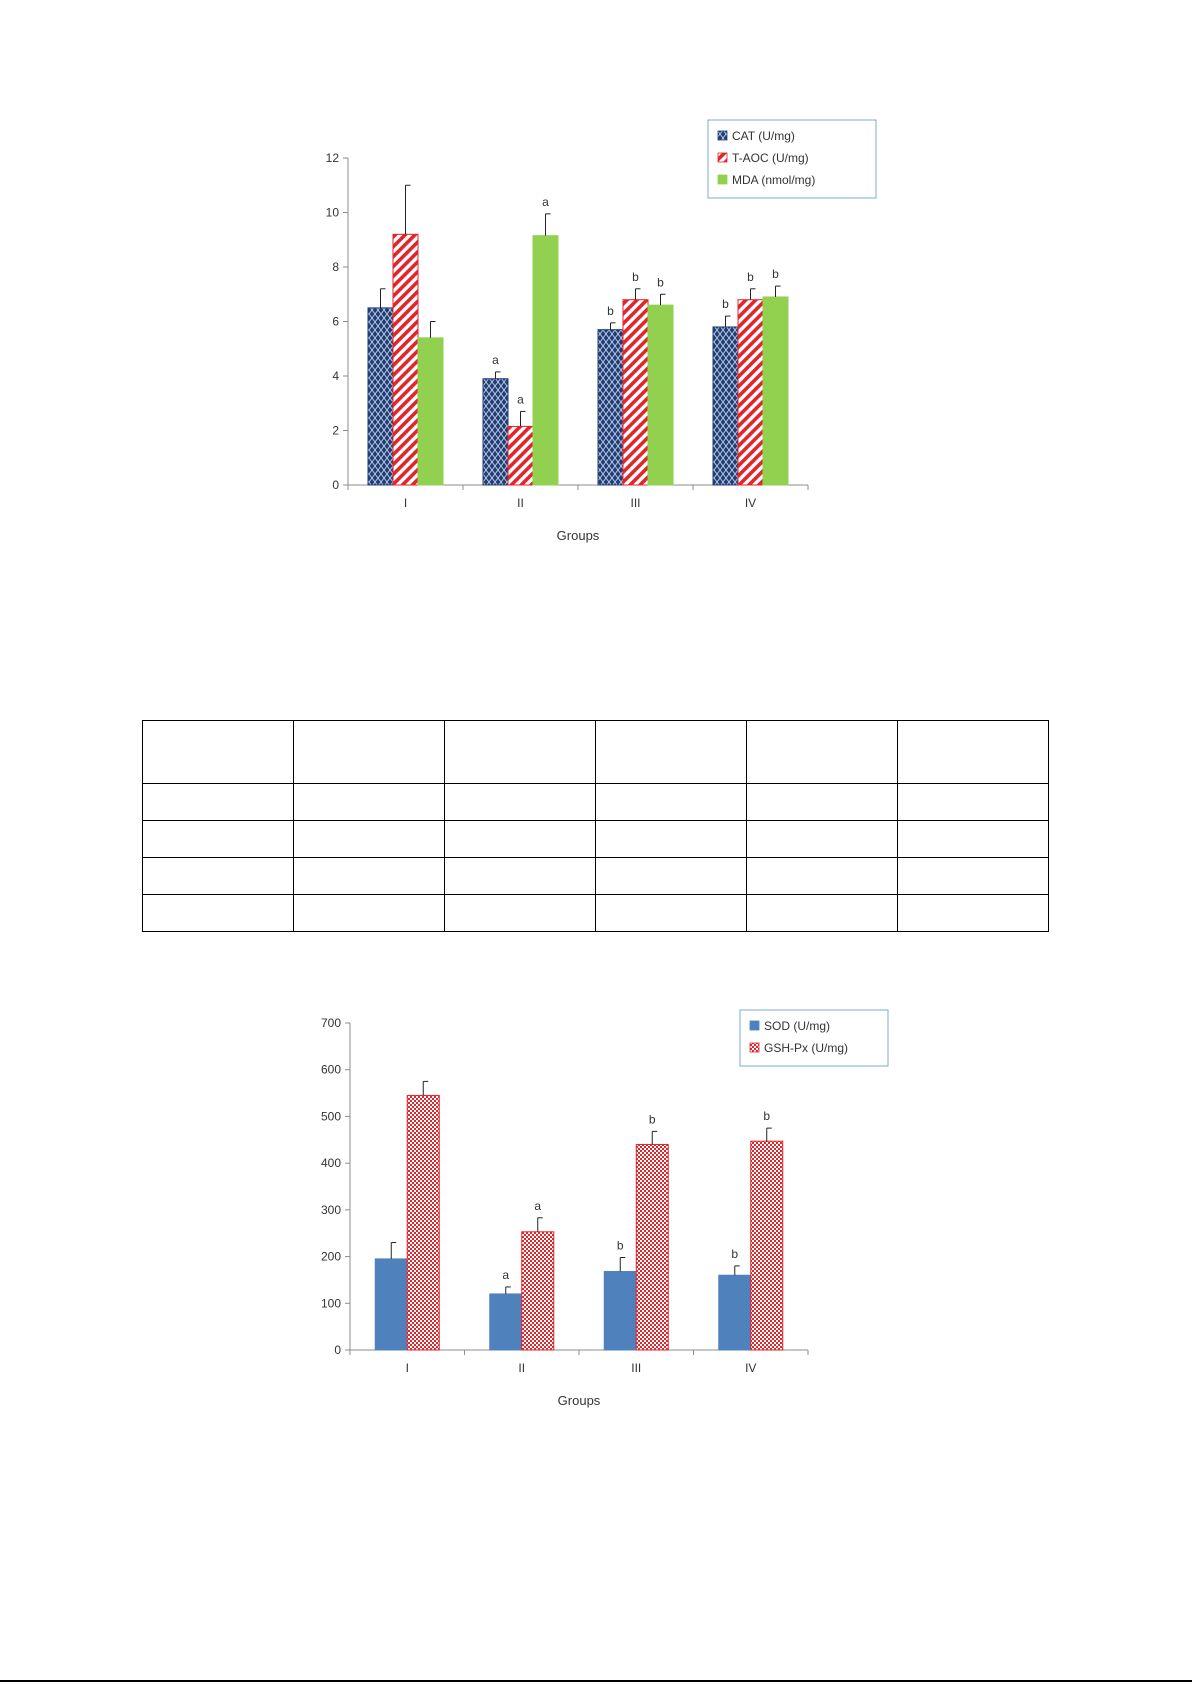  I want to click on legend-label: MDA (nmol/mg), so click(773, 180).